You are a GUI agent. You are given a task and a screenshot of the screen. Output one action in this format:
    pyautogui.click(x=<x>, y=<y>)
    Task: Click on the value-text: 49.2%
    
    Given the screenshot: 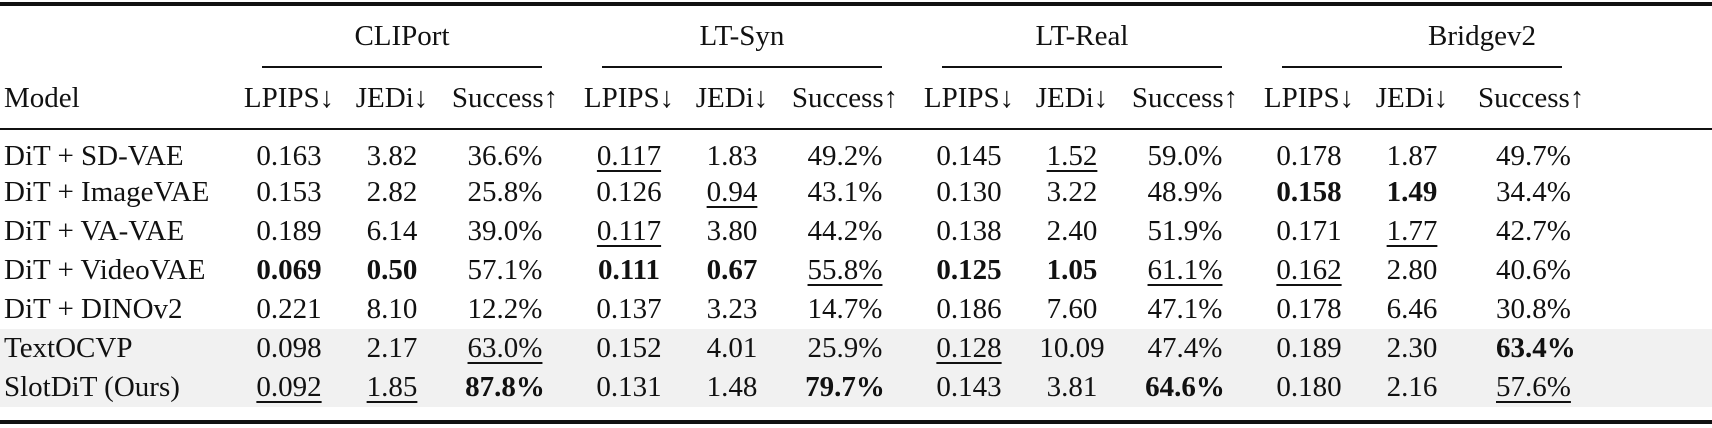 What is the action you would take?
    pyautogui.click(x=845, y=156)
    